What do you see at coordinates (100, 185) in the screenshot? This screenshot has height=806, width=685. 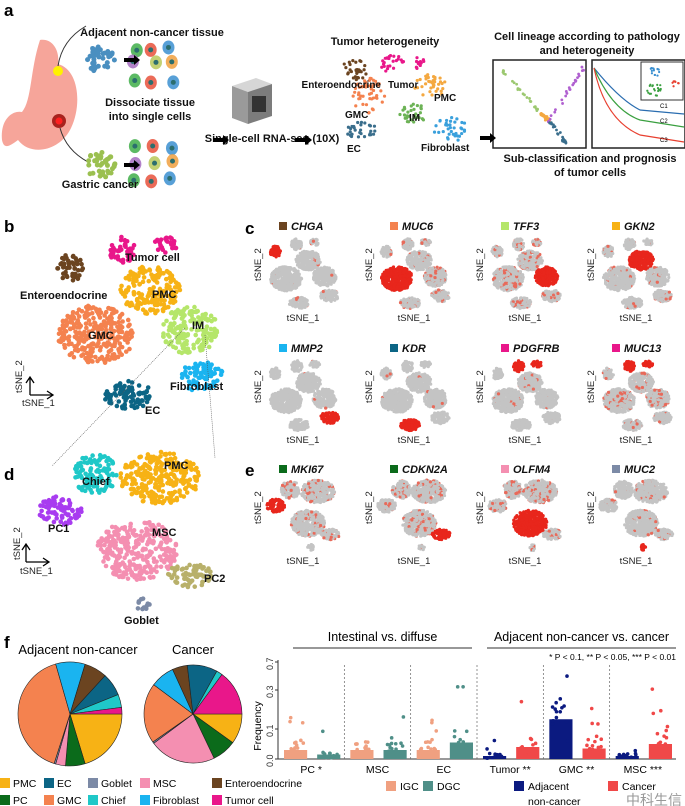 I see `gastric-cancer-label: Gastric cancer` at bounding box center [100, 185].